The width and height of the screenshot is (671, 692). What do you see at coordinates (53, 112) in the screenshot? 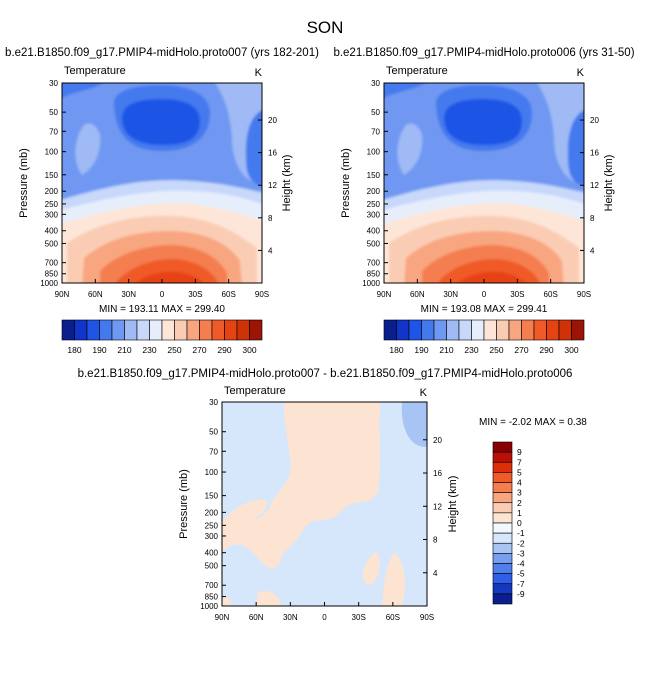
I see `y-tick-label: 50` at bounding box center [53, 112].